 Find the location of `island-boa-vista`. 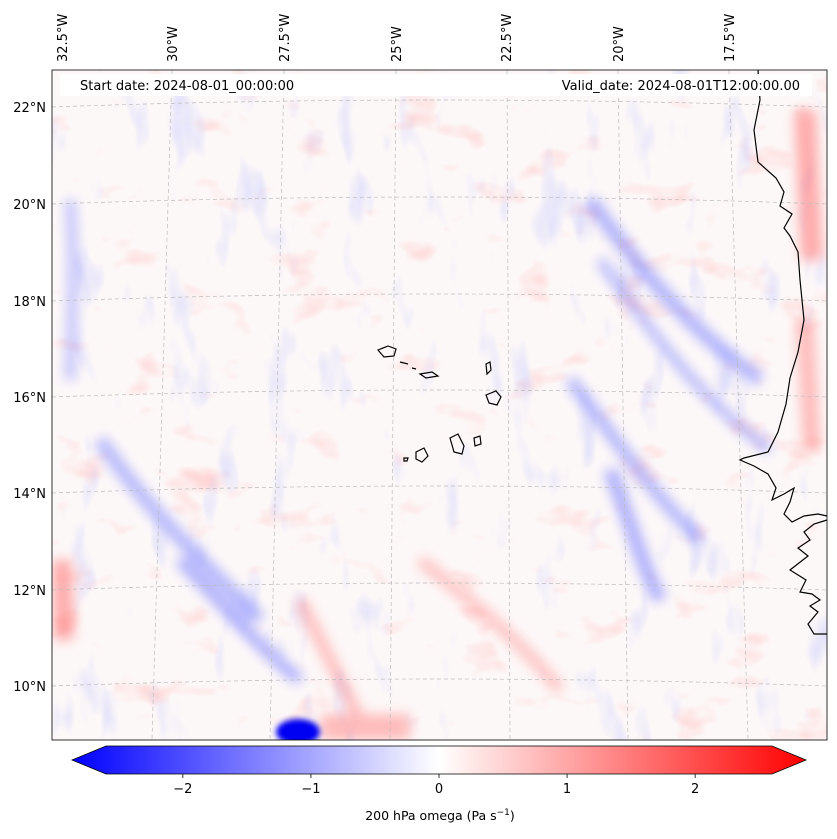

island-boa-vista is located at coordinates (493, 398).